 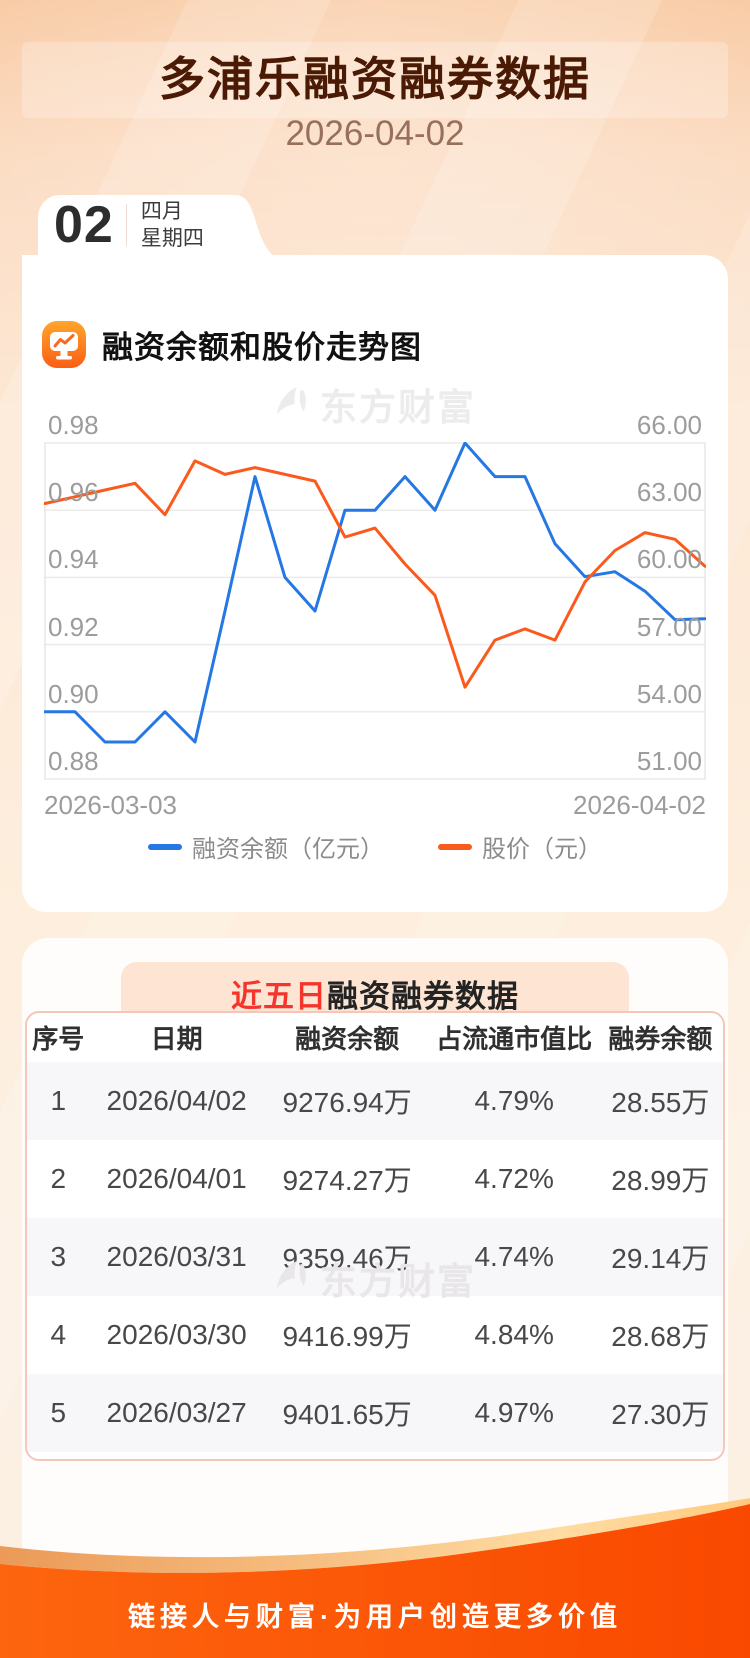 What do you see at coordinates (279, 996) in the screenshot?
I see `banner-highlight-text: 近五日` at bounding box center [279, 996].